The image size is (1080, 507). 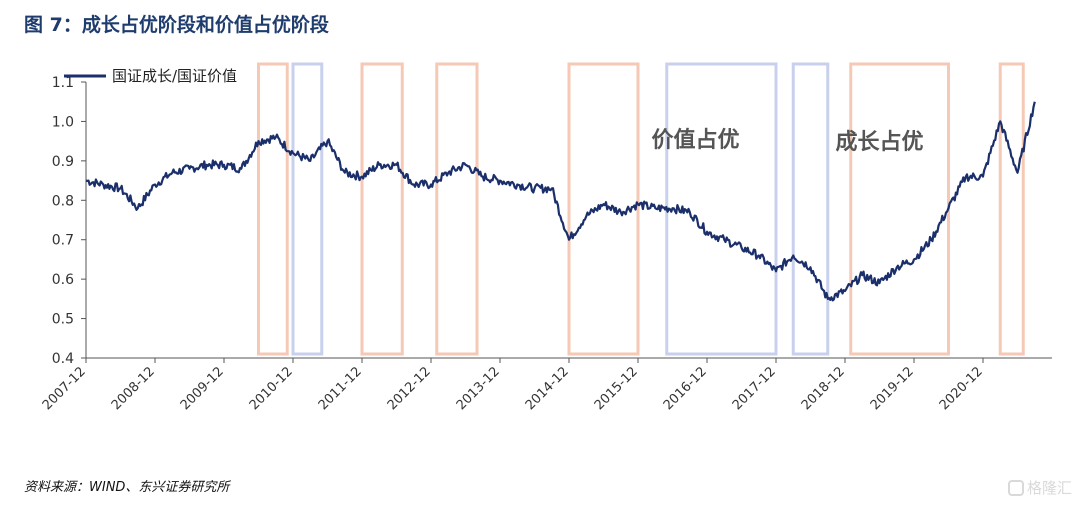 I want to click on y-ticks: 0.4 0.5 0.6 0.7 0.8 0.9 1.0 1.1, so click(x=69, y=221).